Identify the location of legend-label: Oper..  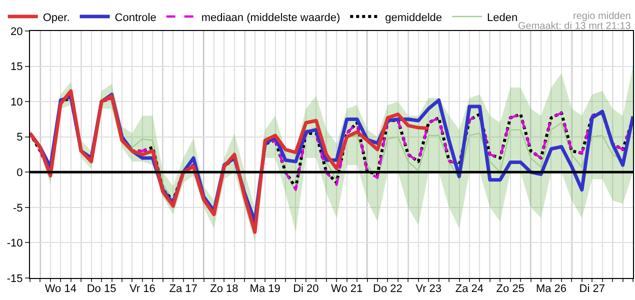
(56, 18).